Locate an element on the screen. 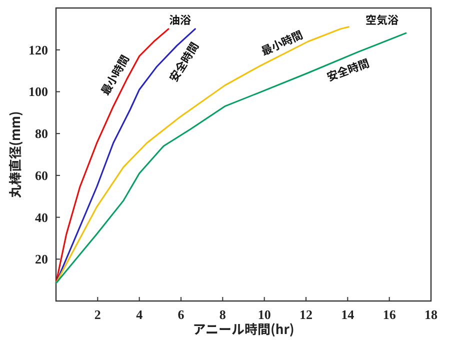 This screenshot has width=450, height=340. x-tick-label: 8 is located at coordinates (222, 314).